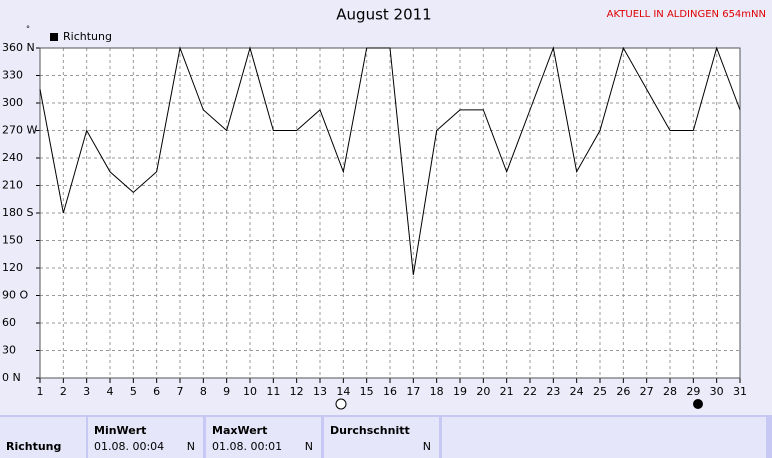 This screenshot has width=772, height=458. Describe the element at coordinates (686, 14) in the screenshot. I see `annotation: AKTUELL IN ALDINGEN 654mNN` at that location.